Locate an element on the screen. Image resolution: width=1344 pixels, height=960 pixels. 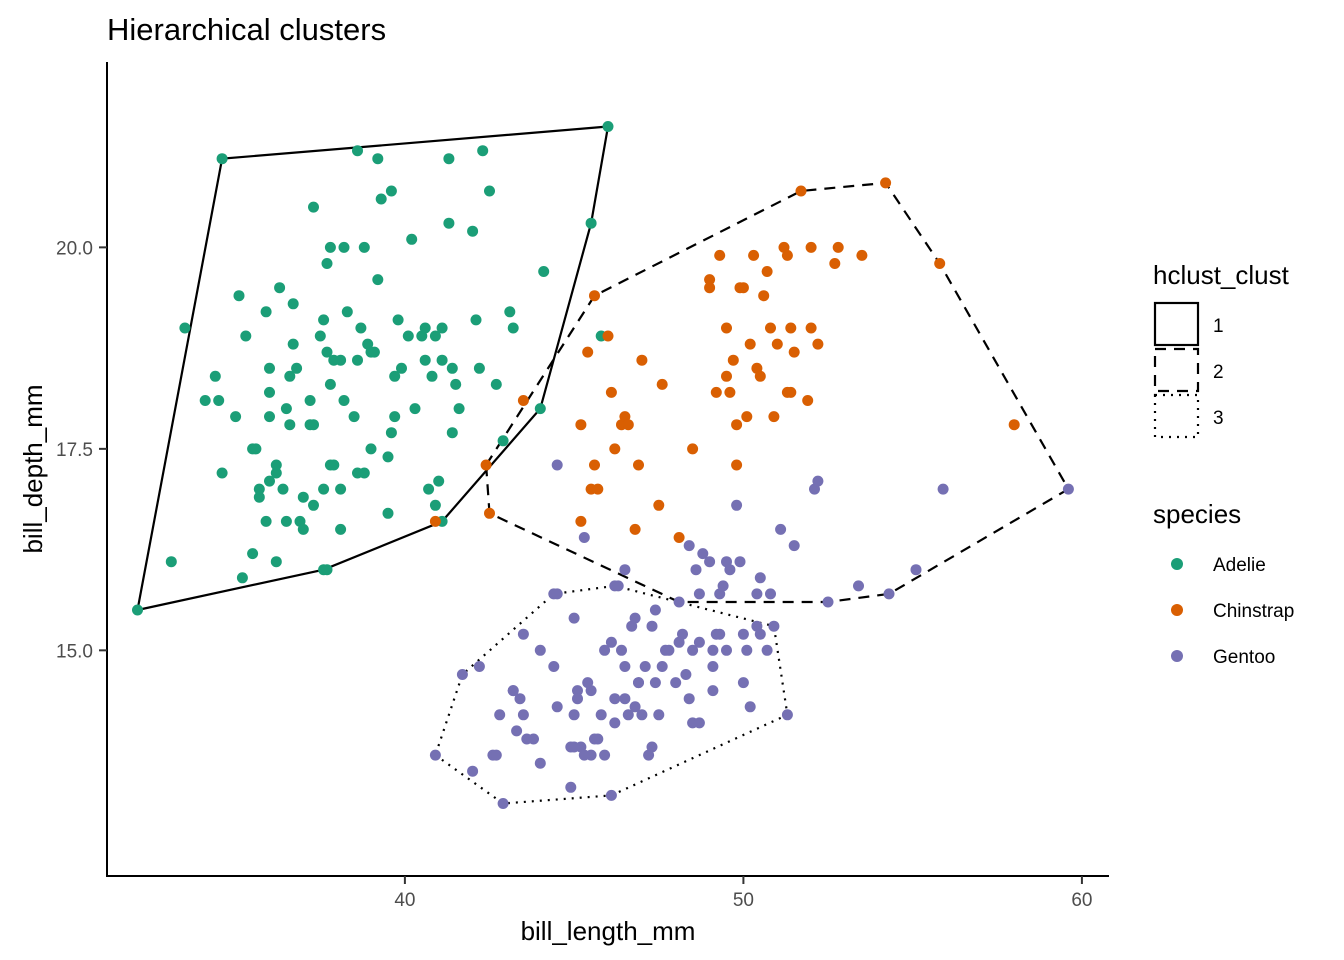
species-legend-key-chinstrap is located at coordinates (1177, 610).